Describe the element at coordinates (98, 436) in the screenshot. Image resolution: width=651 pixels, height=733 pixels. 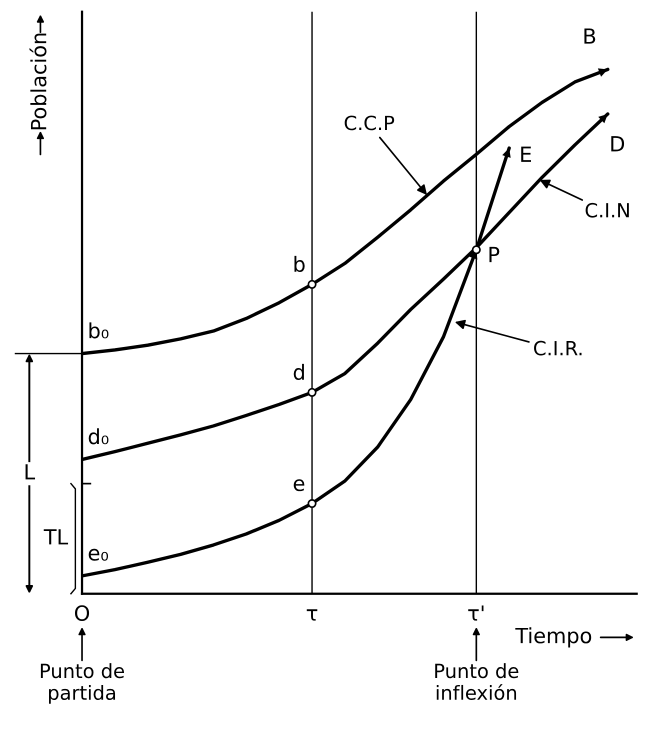
I see `annotation: d₀` at that location.